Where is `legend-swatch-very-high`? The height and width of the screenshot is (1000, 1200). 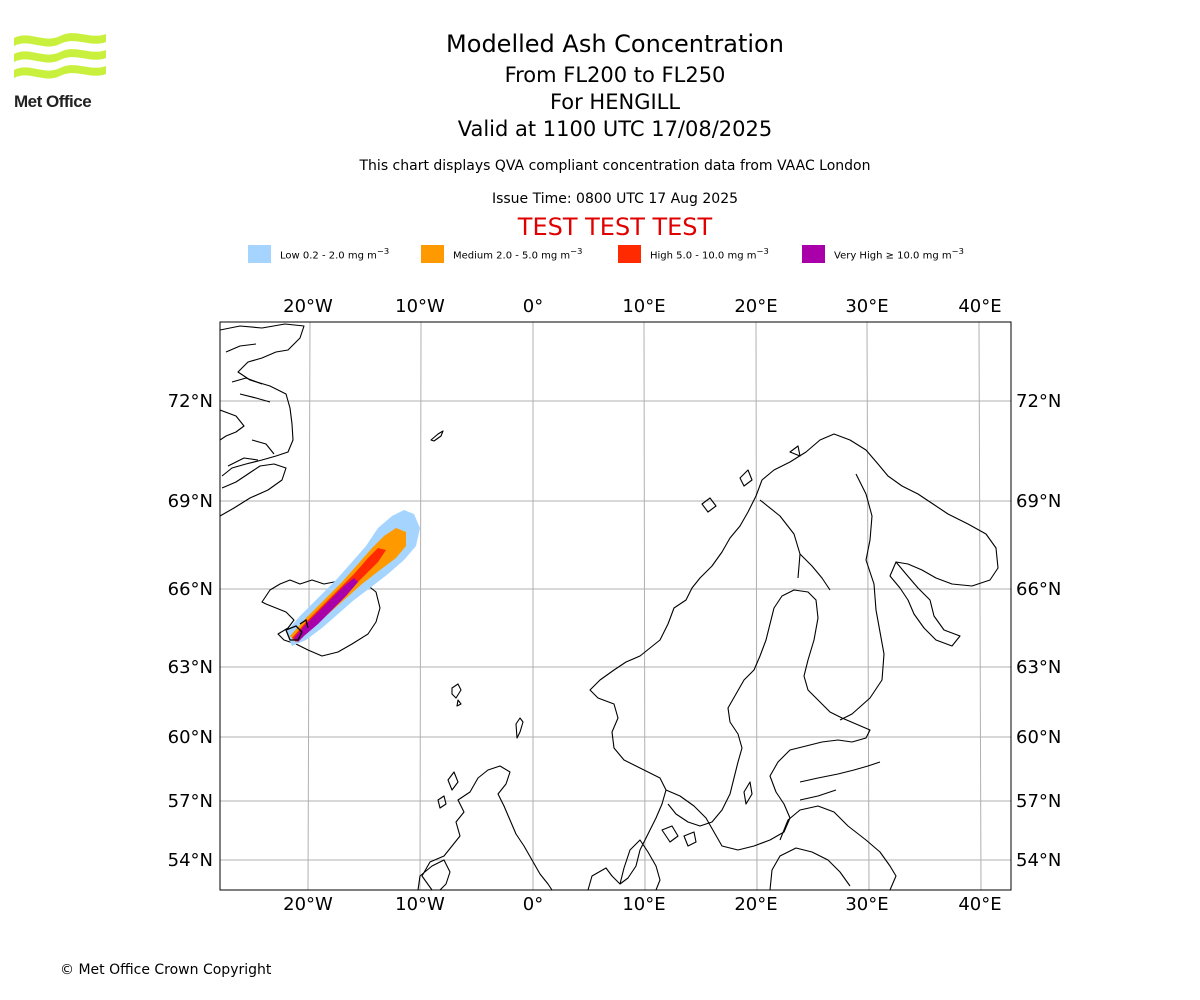 legend-swatch-very-high is located at coordinates (813, 254).